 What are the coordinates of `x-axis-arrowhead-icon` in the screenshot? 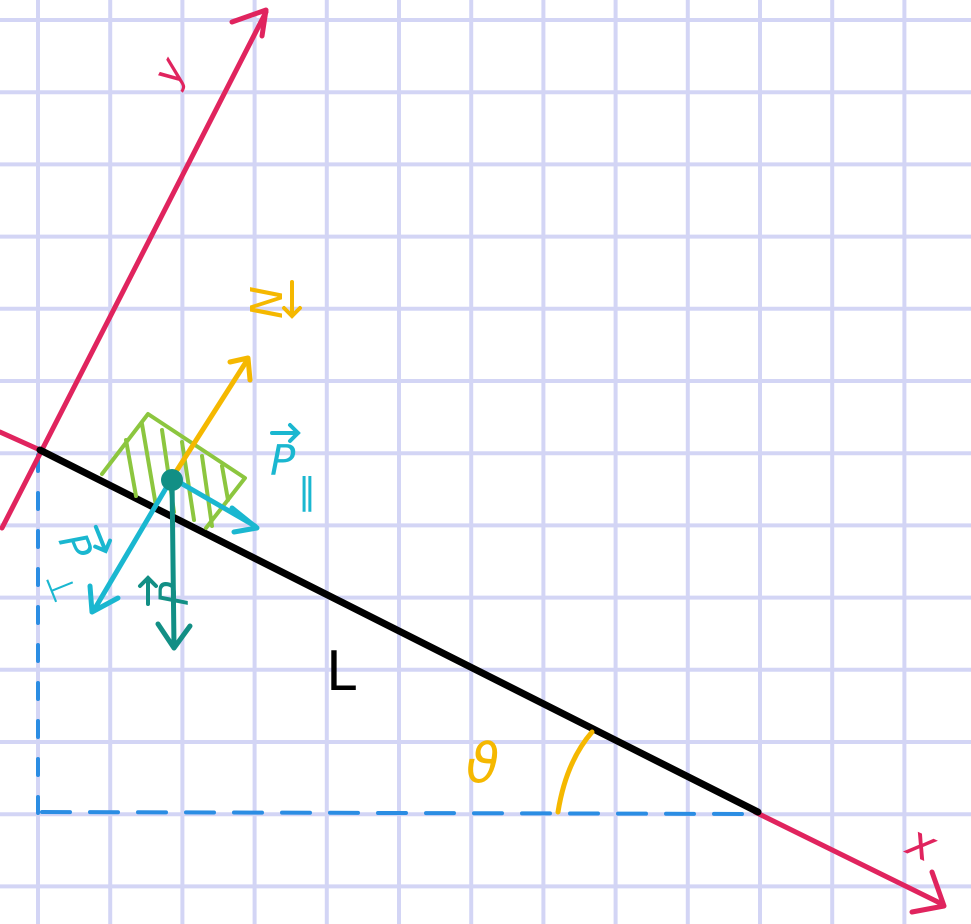 It's located at (928, 892).